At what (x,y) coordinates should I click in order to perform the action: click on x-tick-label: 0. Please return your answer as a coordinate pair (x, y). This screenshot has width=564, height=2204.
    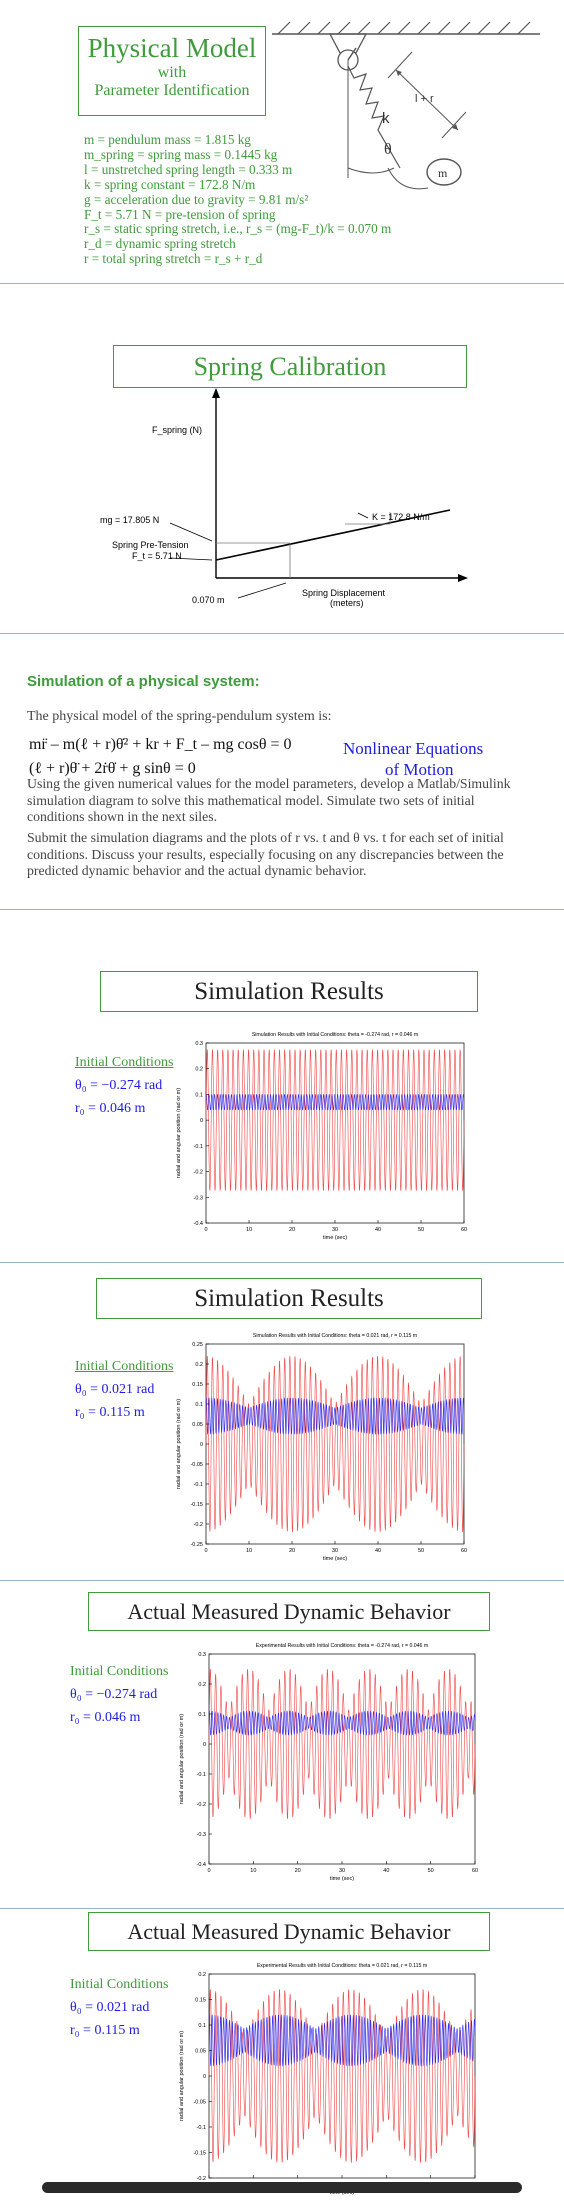
    Looking at the image, I should click on (205, 1230).